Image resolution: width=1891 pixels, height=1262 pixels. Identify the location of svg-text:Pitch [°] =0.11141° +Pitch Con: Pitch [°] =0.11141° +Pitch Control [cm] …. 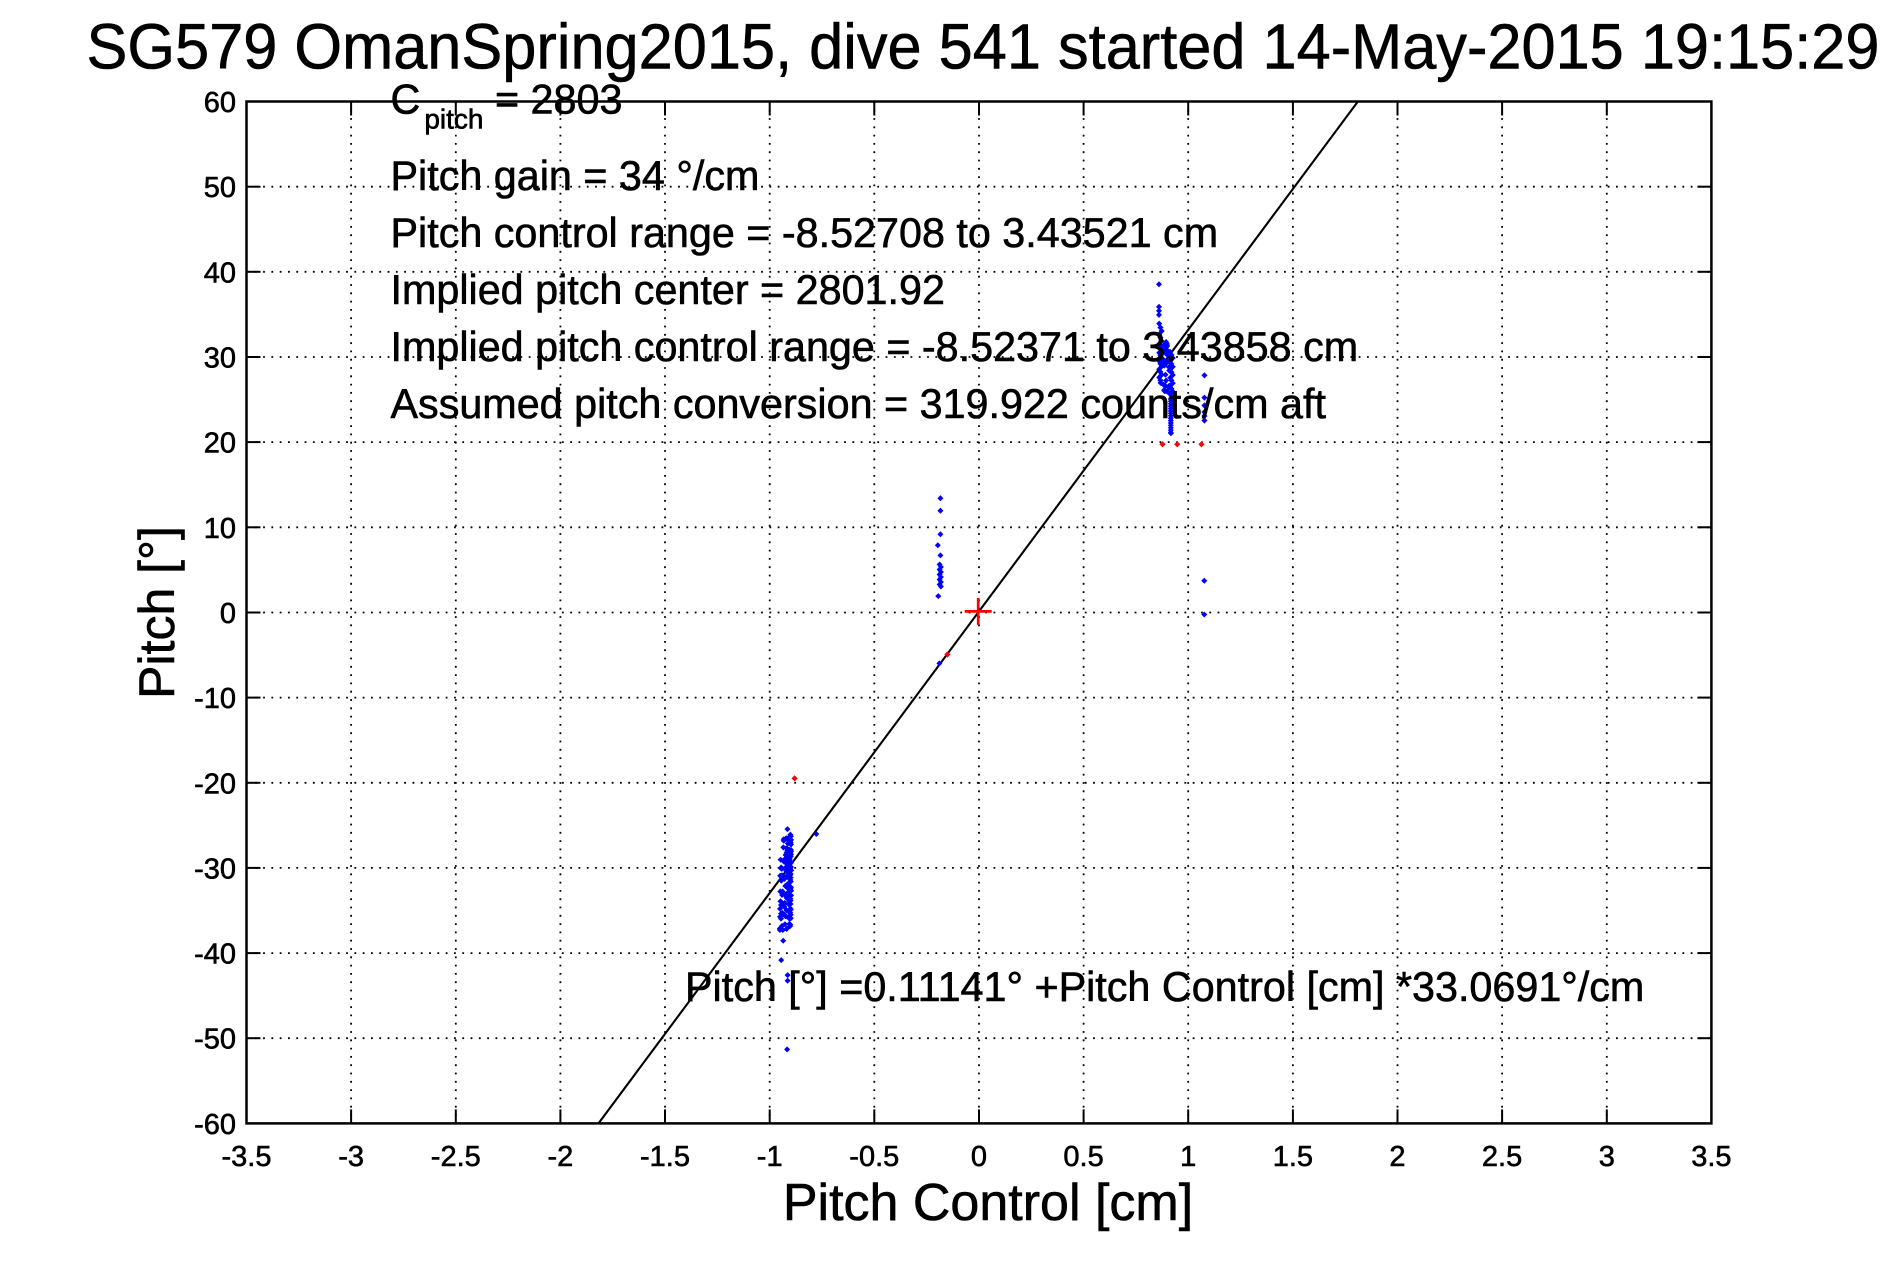
(1164, 987).